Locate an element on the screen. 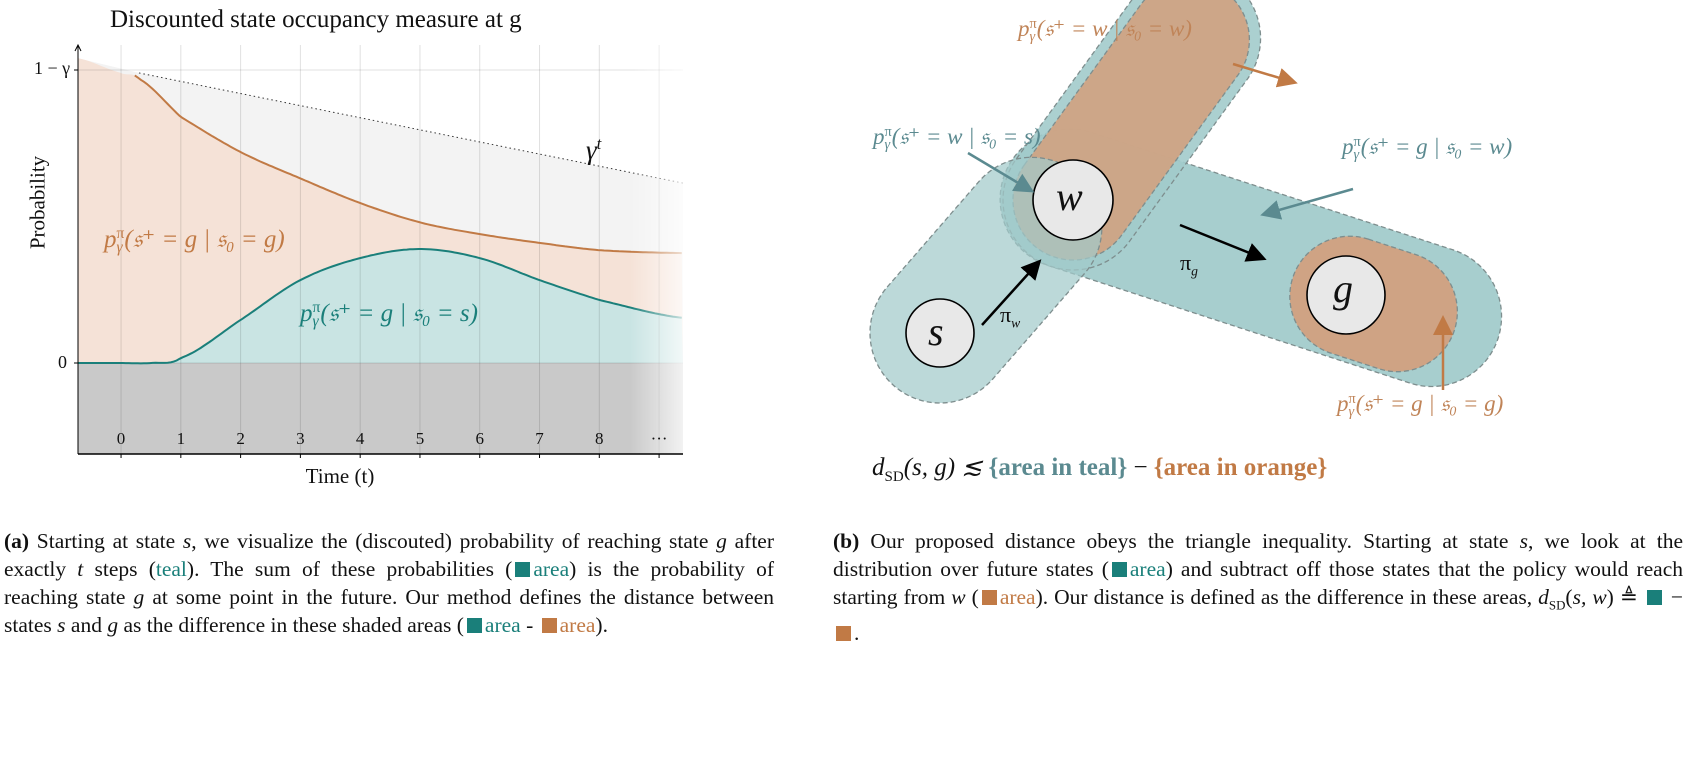 The width and height of the screenshot is (1688, 761). policy-label-w: πw is located at coordinates (1010, 316).